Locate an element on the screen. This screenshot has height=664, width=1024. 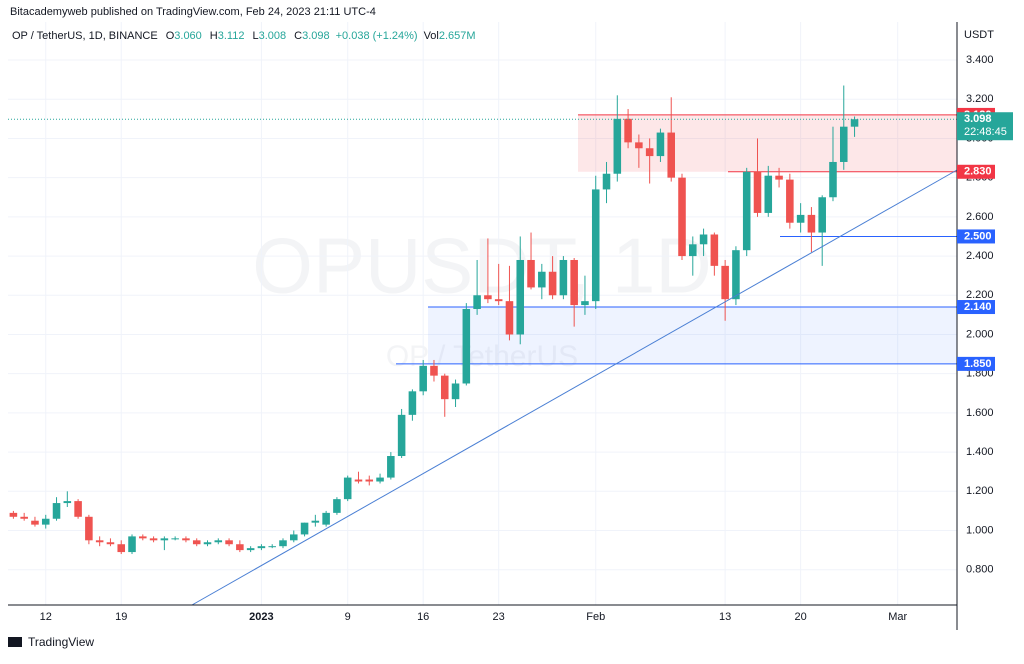
level-price-label: 2.830 is located at coordinates (978, 172).